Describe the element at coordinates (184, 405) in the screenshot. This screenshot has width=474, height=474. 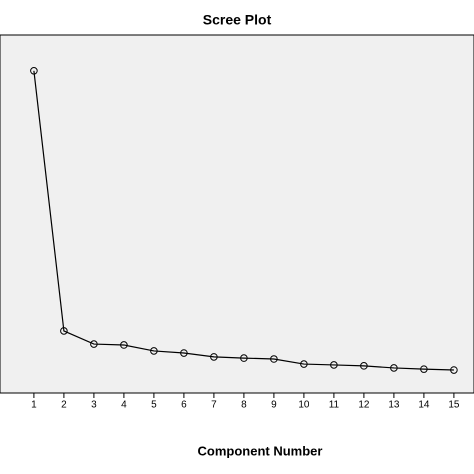
I see `x-tick-label: 6` at that location.